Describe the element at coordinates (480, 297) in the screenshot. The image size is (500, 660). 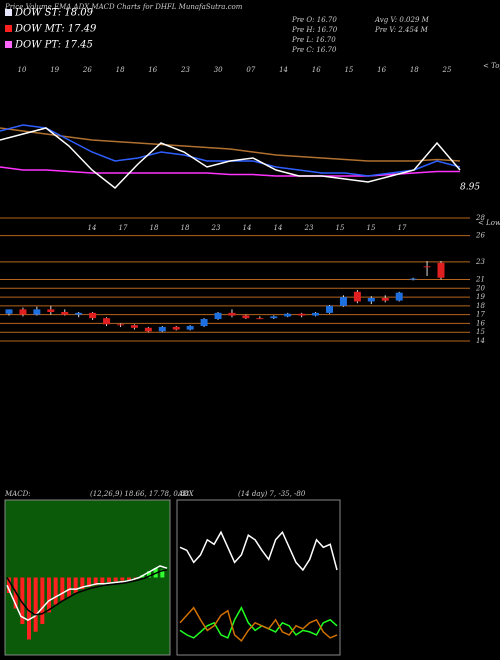
I see `y-tick-label: 19` at that location.